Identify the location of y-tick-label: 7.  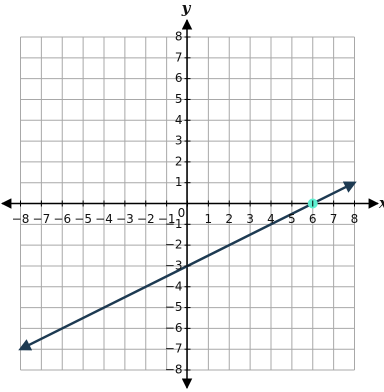
(179, 57).